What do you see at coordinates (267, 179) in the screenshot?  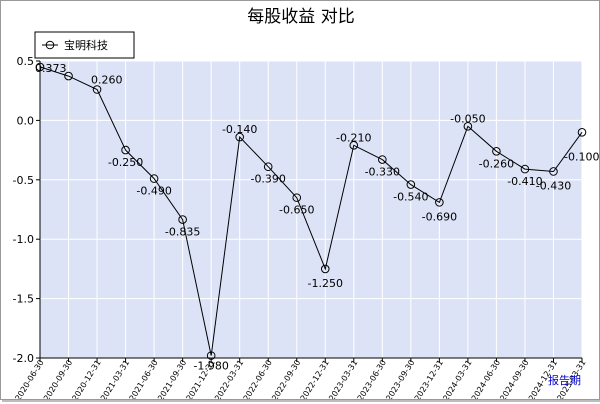 I see `data-label: -0.390` at bounding box center [267, 179].